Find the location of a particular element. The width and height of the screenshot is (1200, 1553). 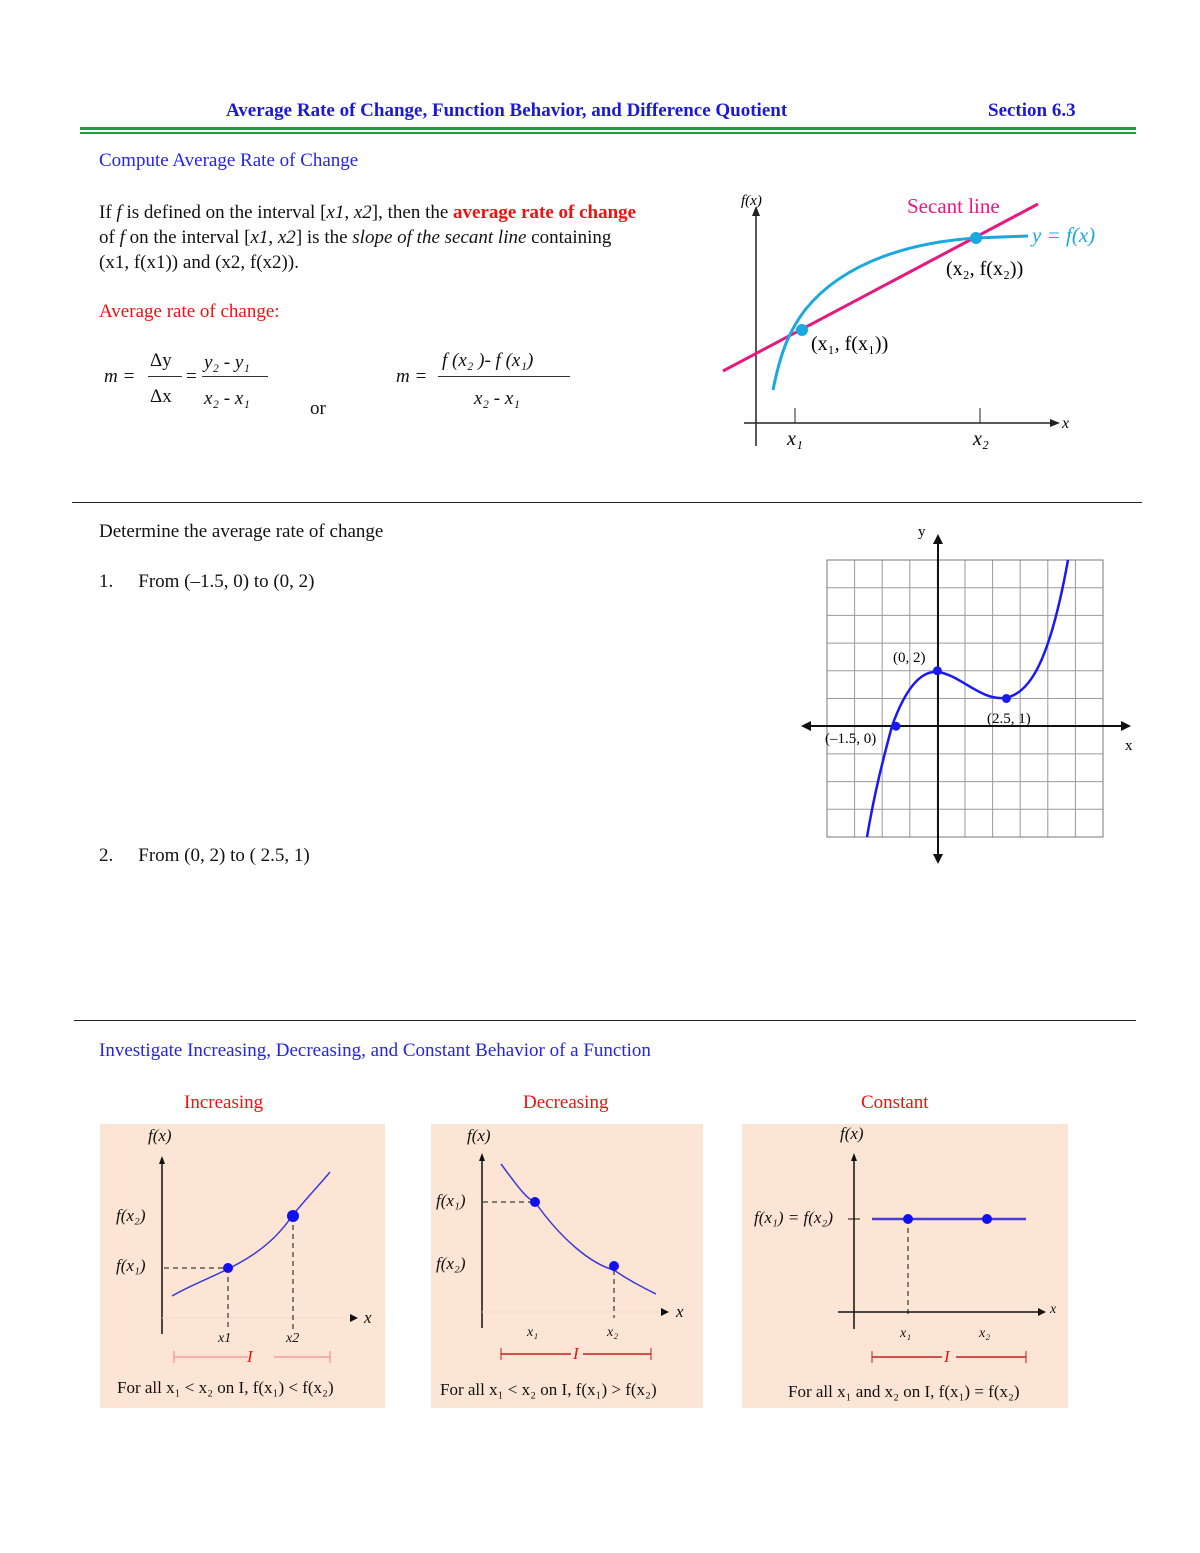

curve-label: y = f(x) is located at coordinates (1062, 235).